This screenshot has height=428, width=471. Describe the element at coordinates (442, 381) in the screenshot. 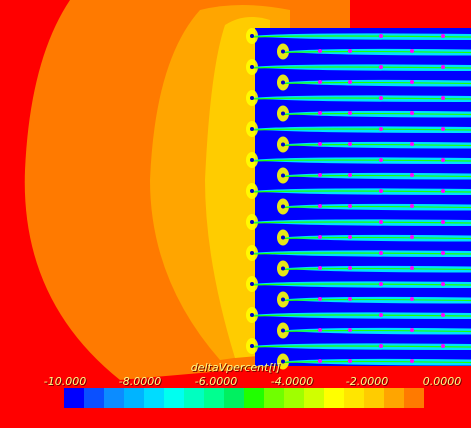

I see `colorbar-tick-label: 0.0000` at that location.